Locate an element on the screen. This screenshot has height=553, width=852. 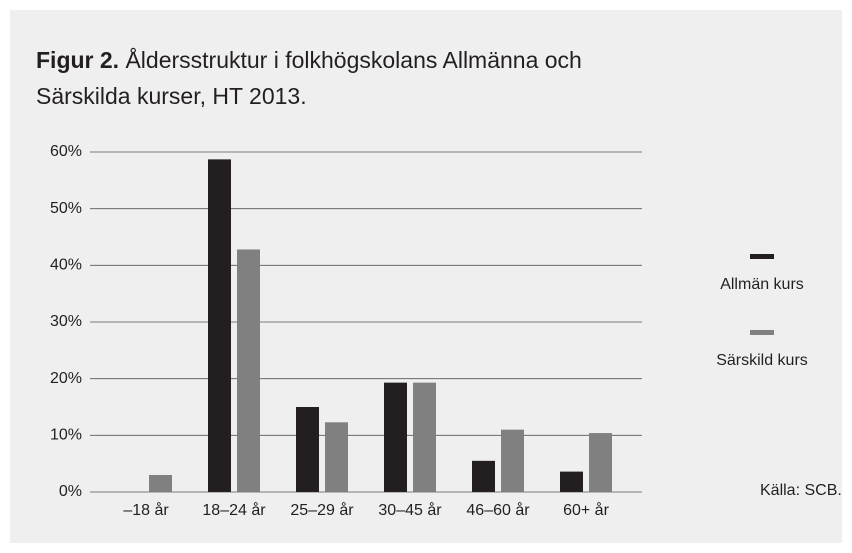
x-tick-label: 60+ år is located at coordinates (586, 510).